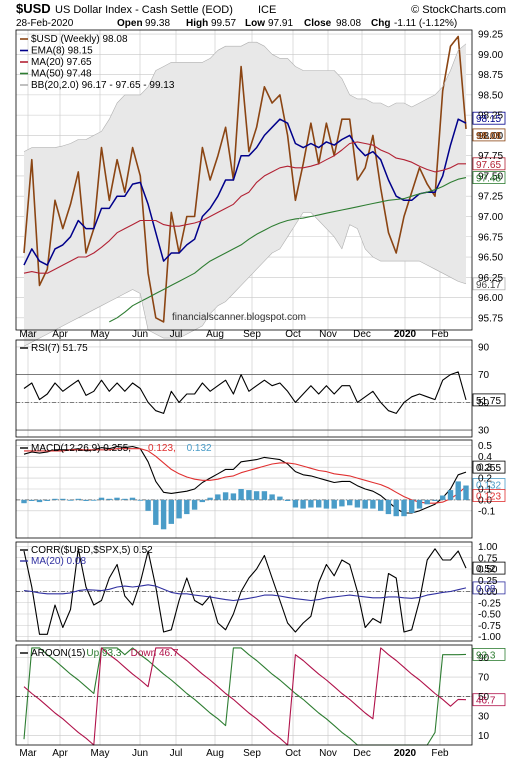 This screenshot has width=520, height=763. I want to click on x-axis-label-price: Feb, so click(440, 334).